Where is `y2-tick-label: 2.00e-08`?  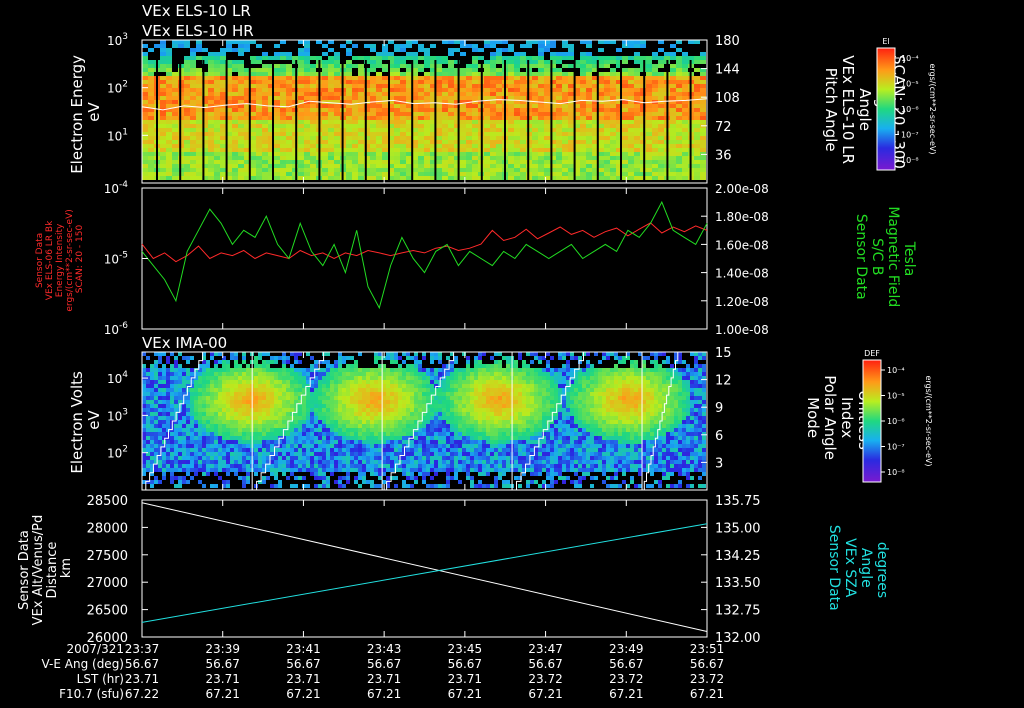 y2-tick-label: 2.00e-08 is located at coordinates (742, 189).